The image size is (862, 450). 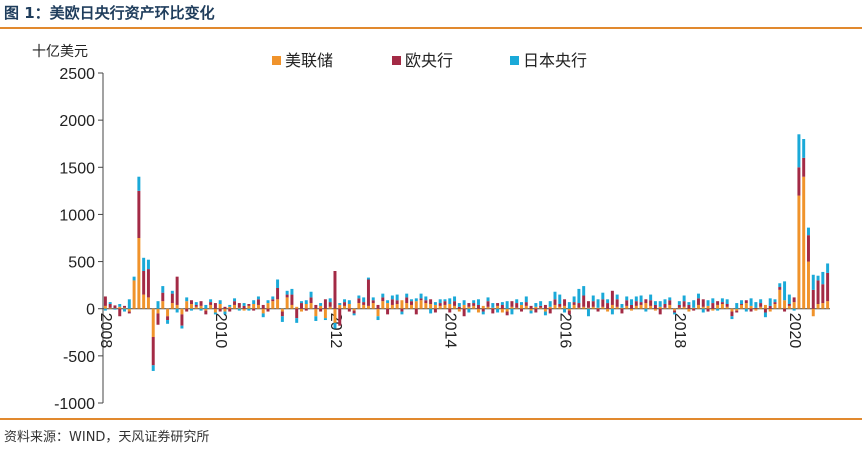 What do you see at coordinates (77, 121) in the screenshot?
I see `y-tick-label: 2000` at bounding box center [77, 121].